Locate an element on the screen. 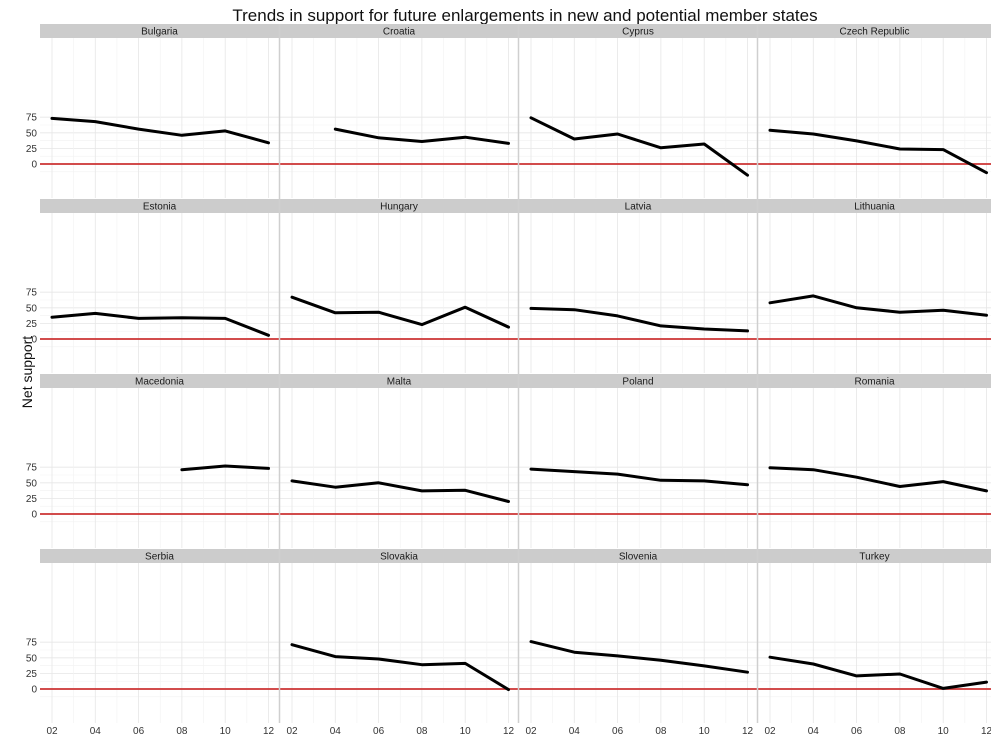  strip-label-poland: Poland is located at coordinates (637, 382).